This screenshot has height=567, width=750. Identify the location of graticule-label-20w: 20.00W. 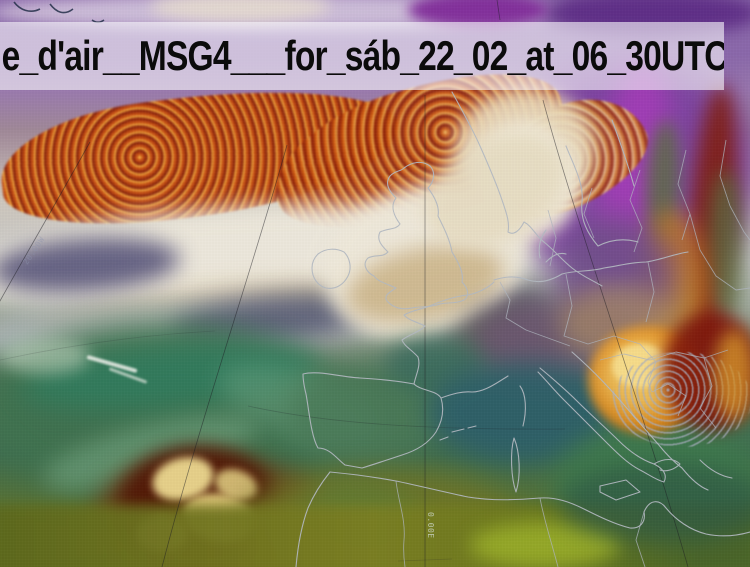
(33, 250).